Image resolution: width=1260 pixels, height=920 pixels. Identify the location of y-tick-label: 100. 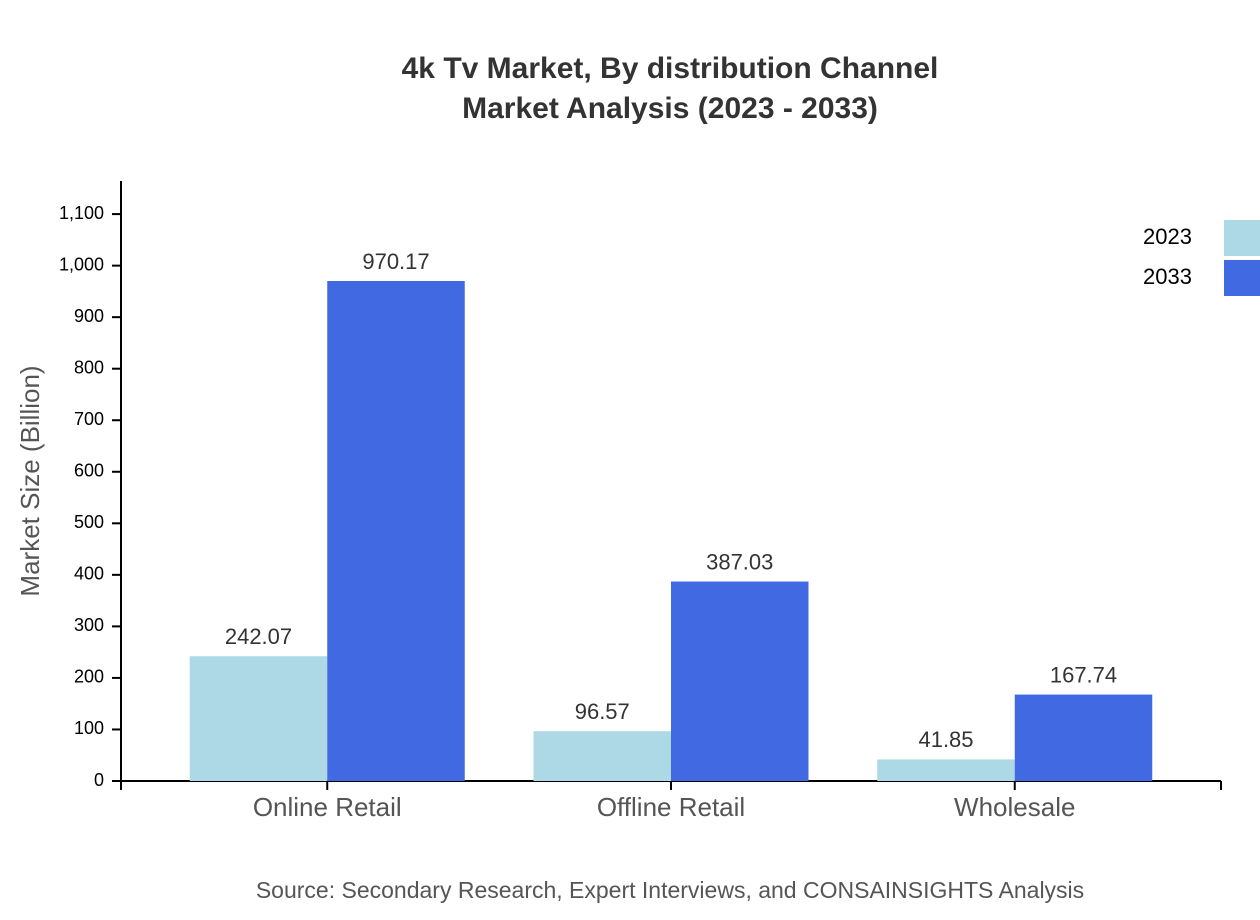
(89, 728).